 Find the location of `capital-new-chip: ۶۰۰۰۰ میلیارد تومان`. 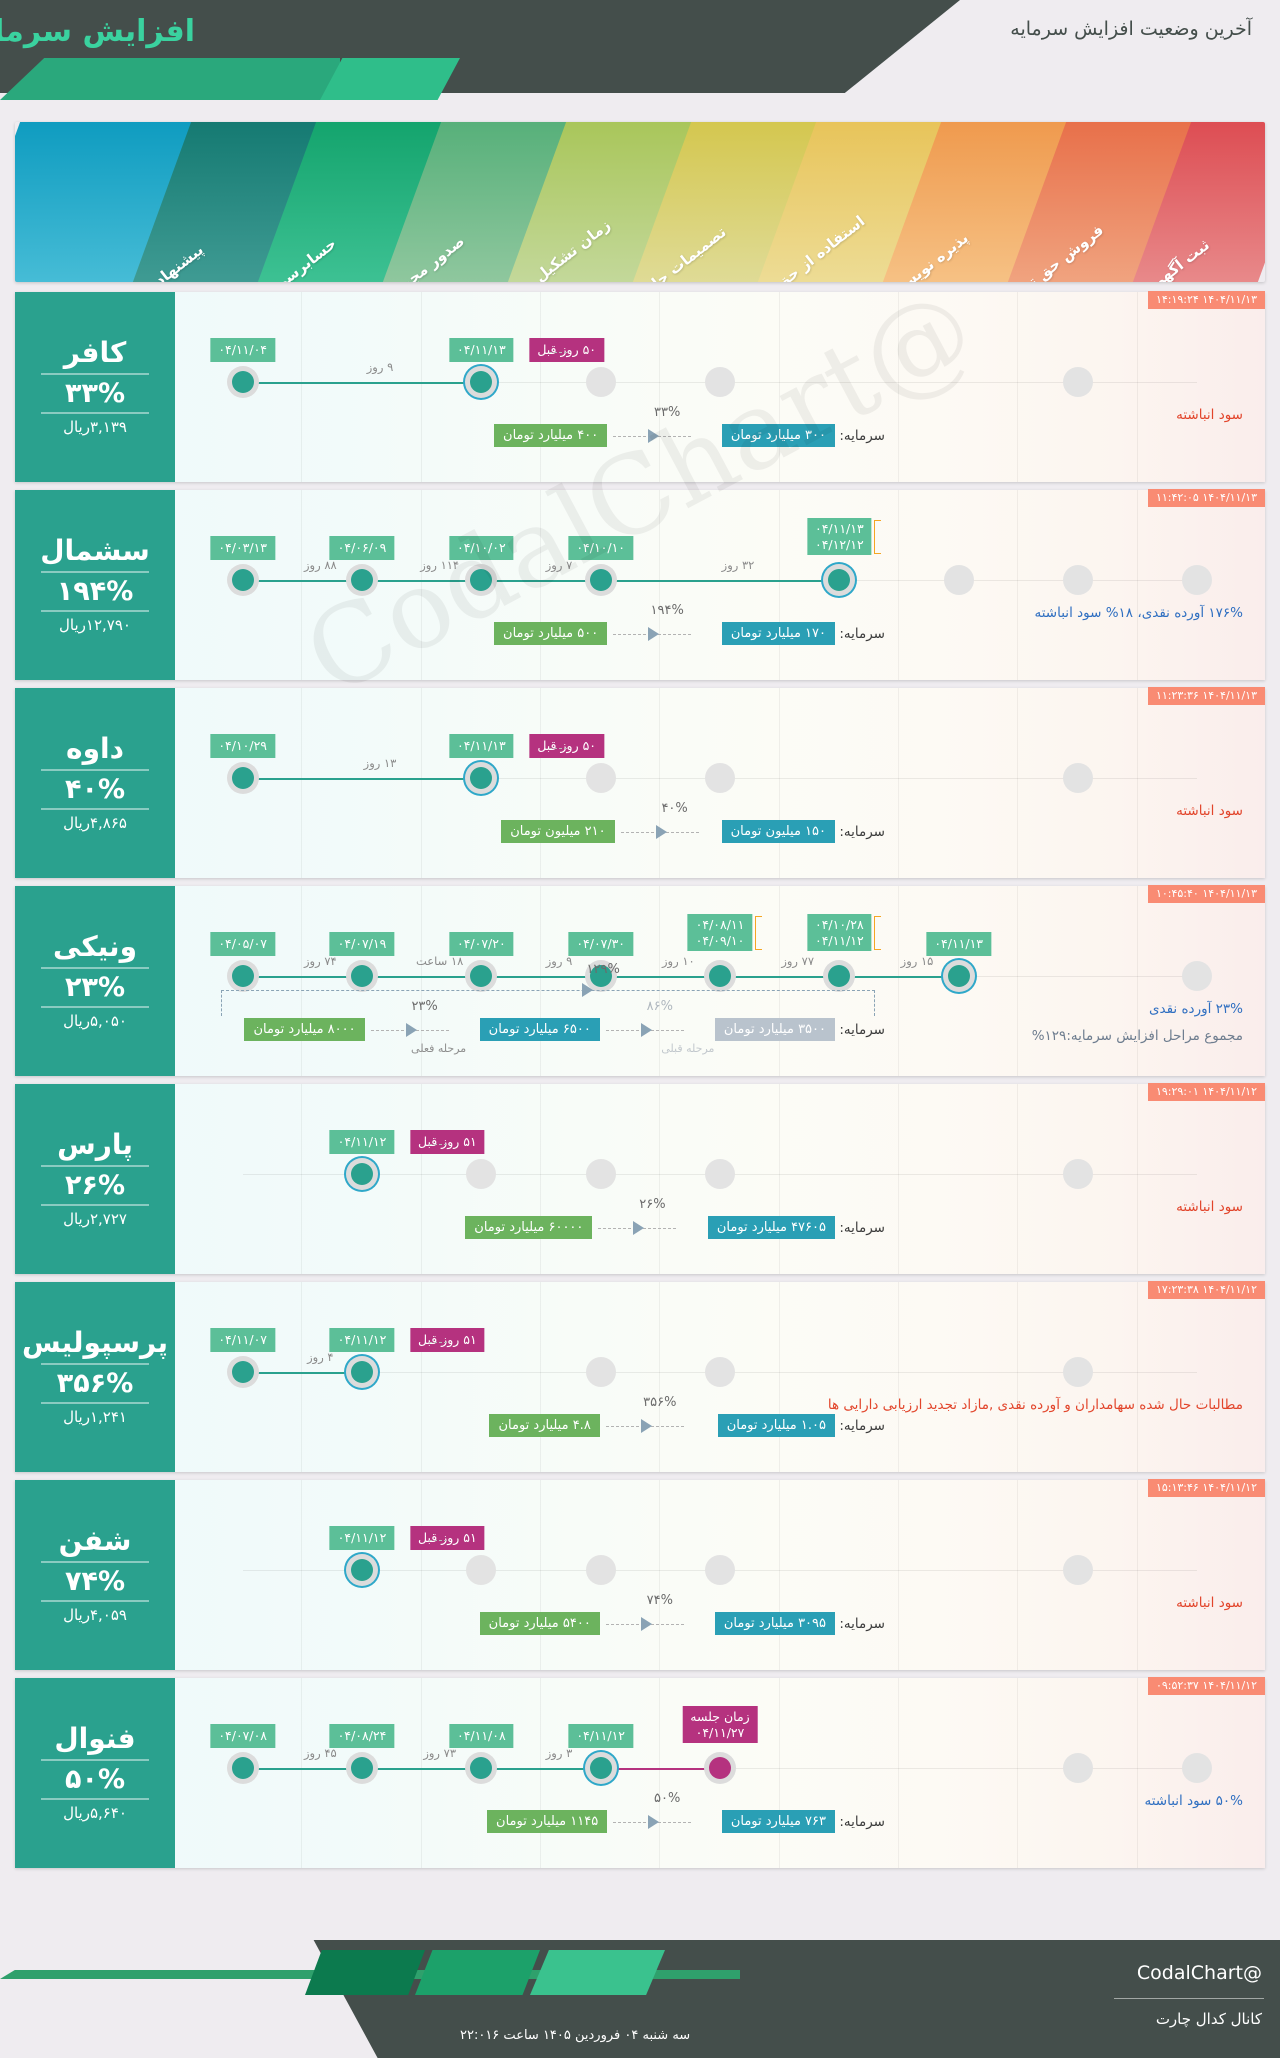

capital-new-chip: ۶۰۰۰۰ میلیارد تومان is located at coordinates (529, 1227).